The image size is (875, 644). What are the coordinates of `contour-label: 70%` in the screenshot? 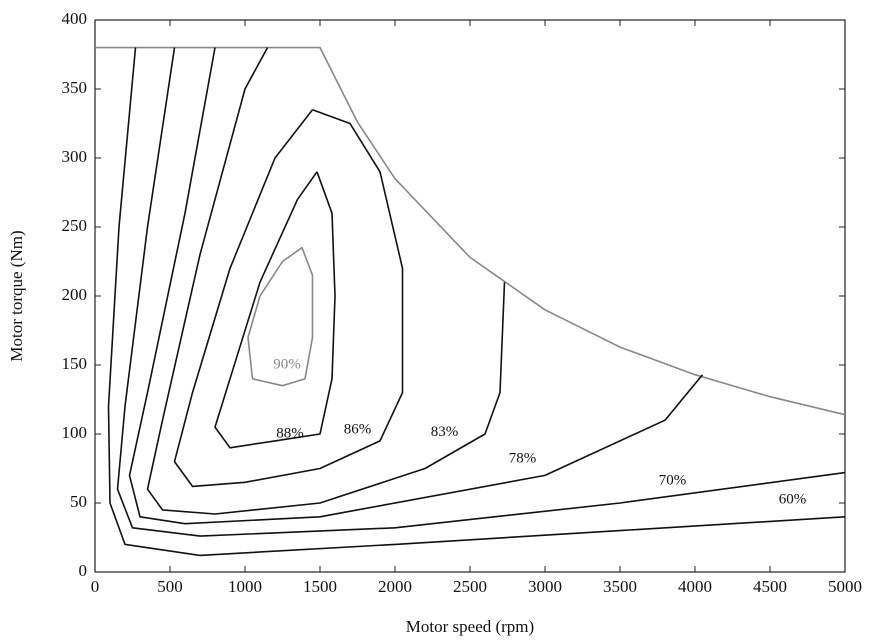 It's located at (673, 480).